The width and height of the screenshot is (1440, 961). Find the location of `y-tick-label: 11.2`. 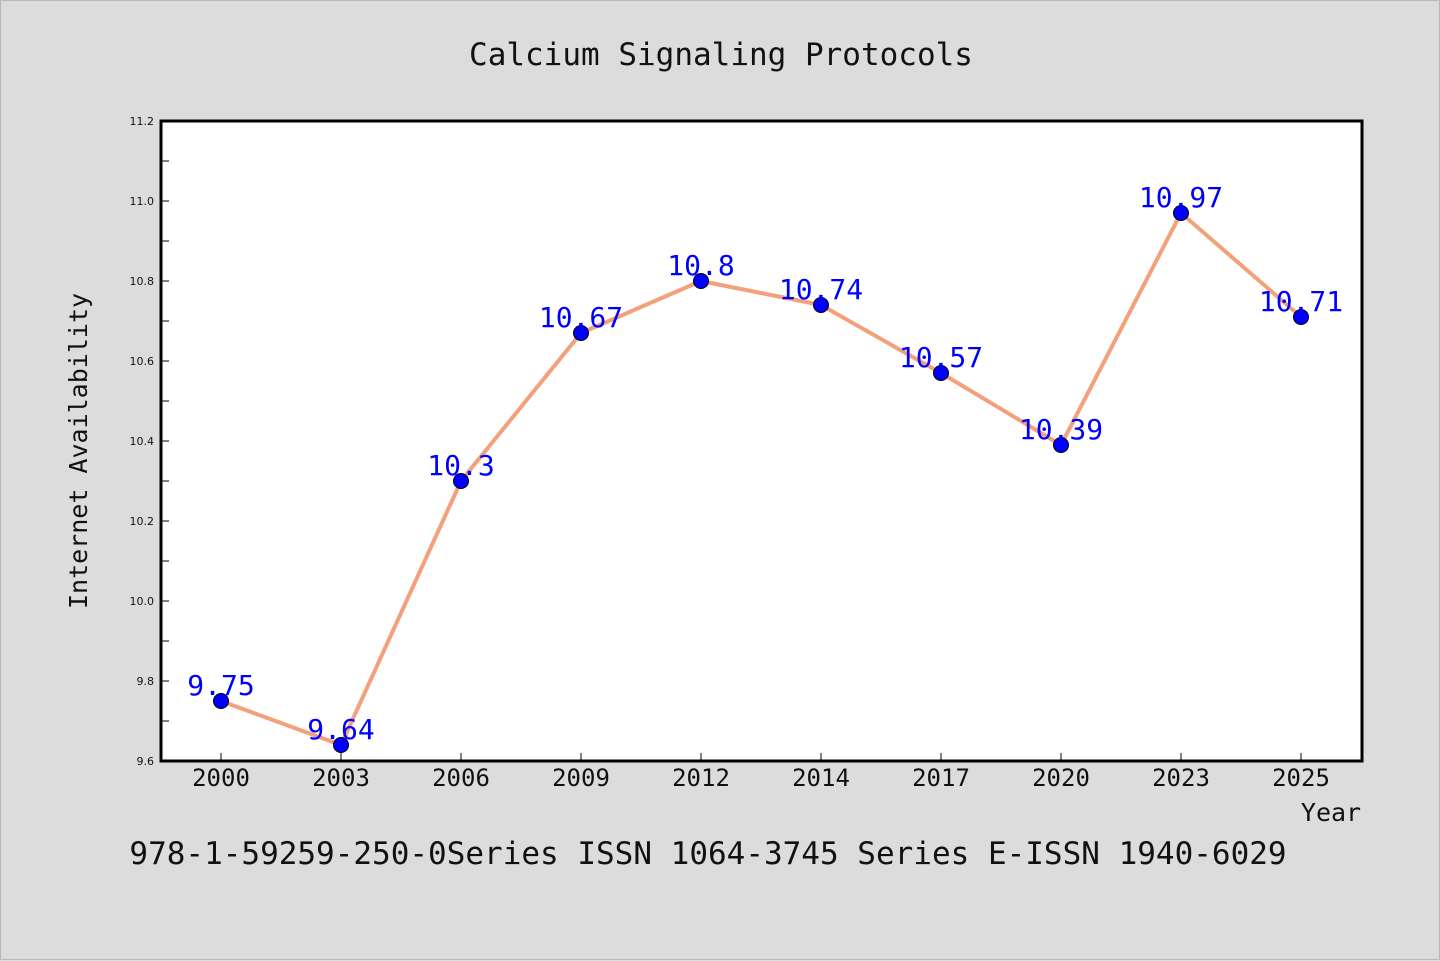

y-tick-label: 11.2 is located at coordinates (142, 121).